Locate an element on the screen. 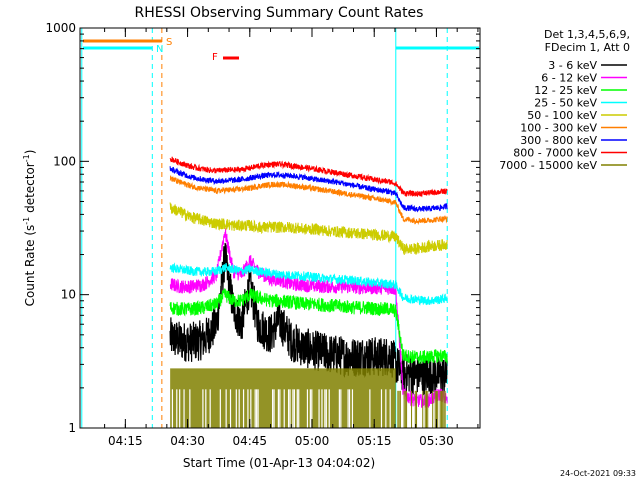 The height and width of the screenshot is (484, 640). series-800-7000-kev is located at coordinates (308, 177).